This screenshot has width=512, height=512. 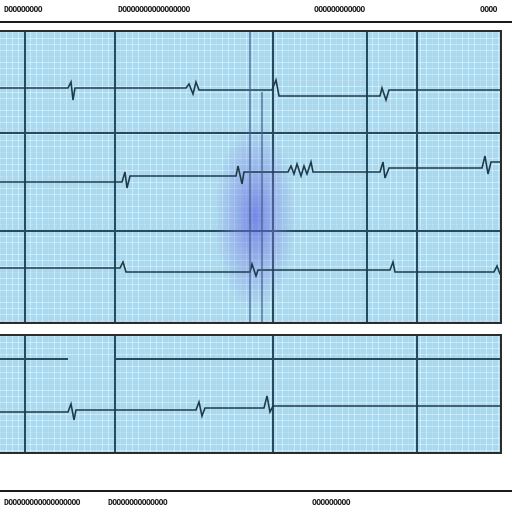 I want to click on header-label-1: DOOOOOOOO, so click(x=28, y=9).